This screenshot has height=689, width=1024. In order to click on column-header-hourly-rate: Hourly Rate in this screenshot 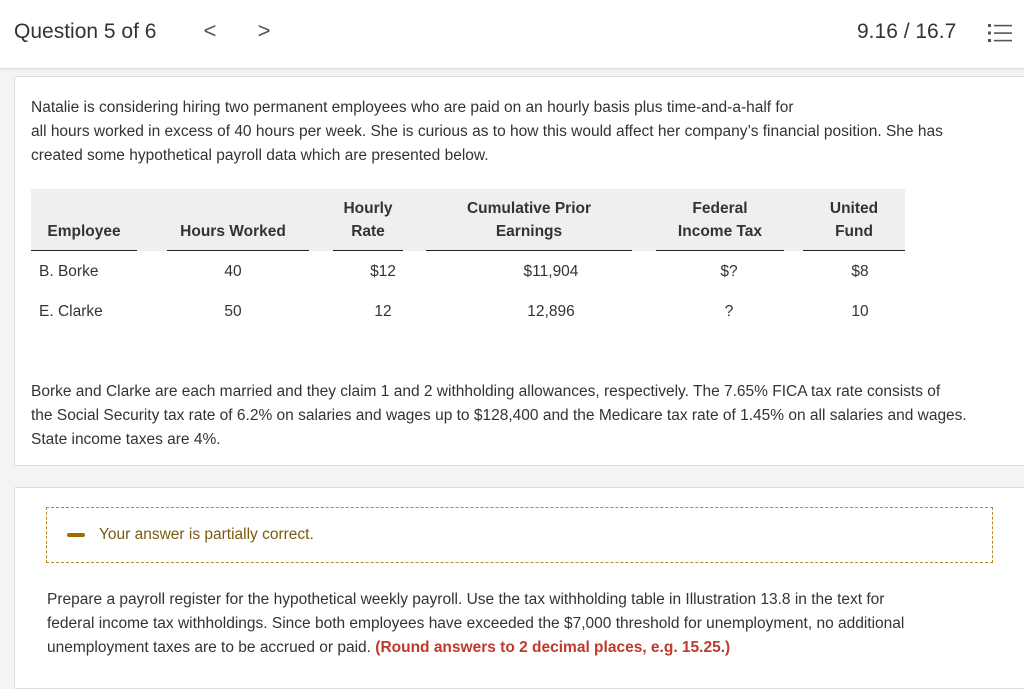, I will do `click(368, 220)`.